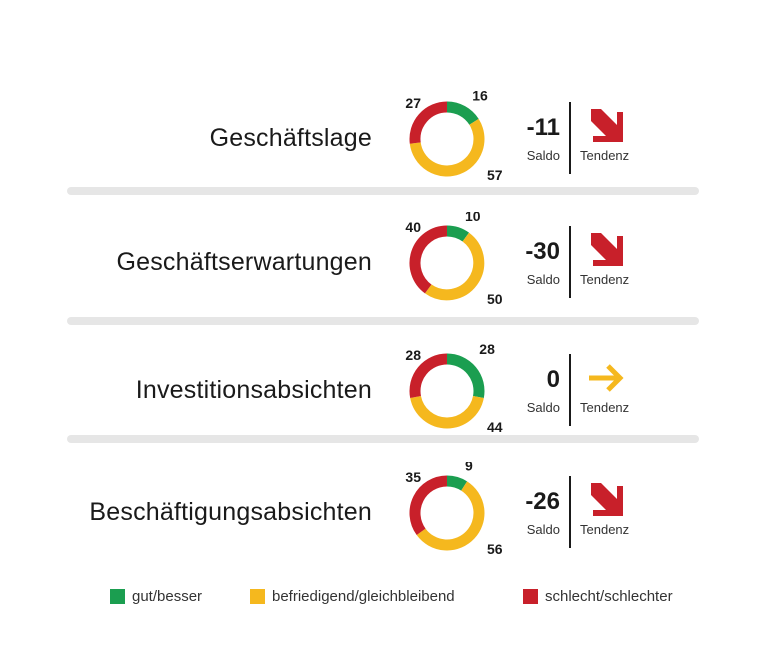 Image resolution: width=767 pixels, height=665 pixels. Describe the element at coordinates (495, 175) in the screenshot. I see `donut-label-neutral: 57` at that location.